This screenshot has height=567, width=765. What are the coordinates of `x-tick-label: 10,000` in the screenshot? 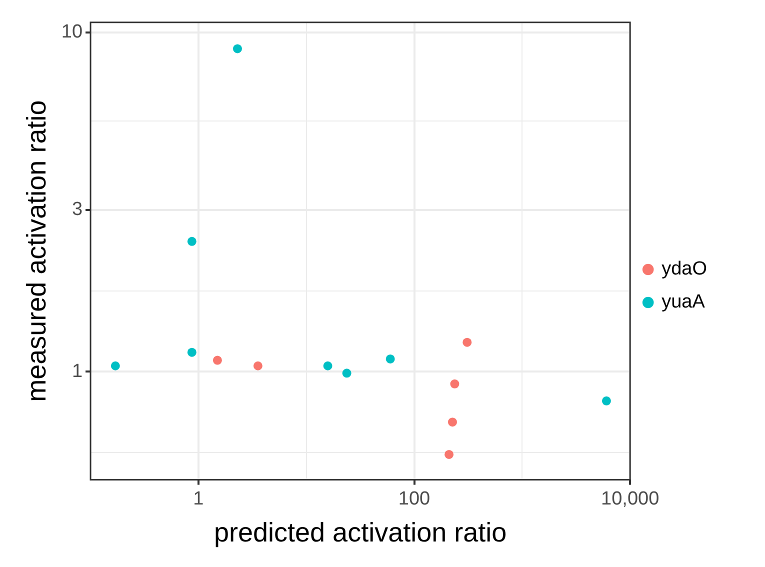 It's located at (630, 499).